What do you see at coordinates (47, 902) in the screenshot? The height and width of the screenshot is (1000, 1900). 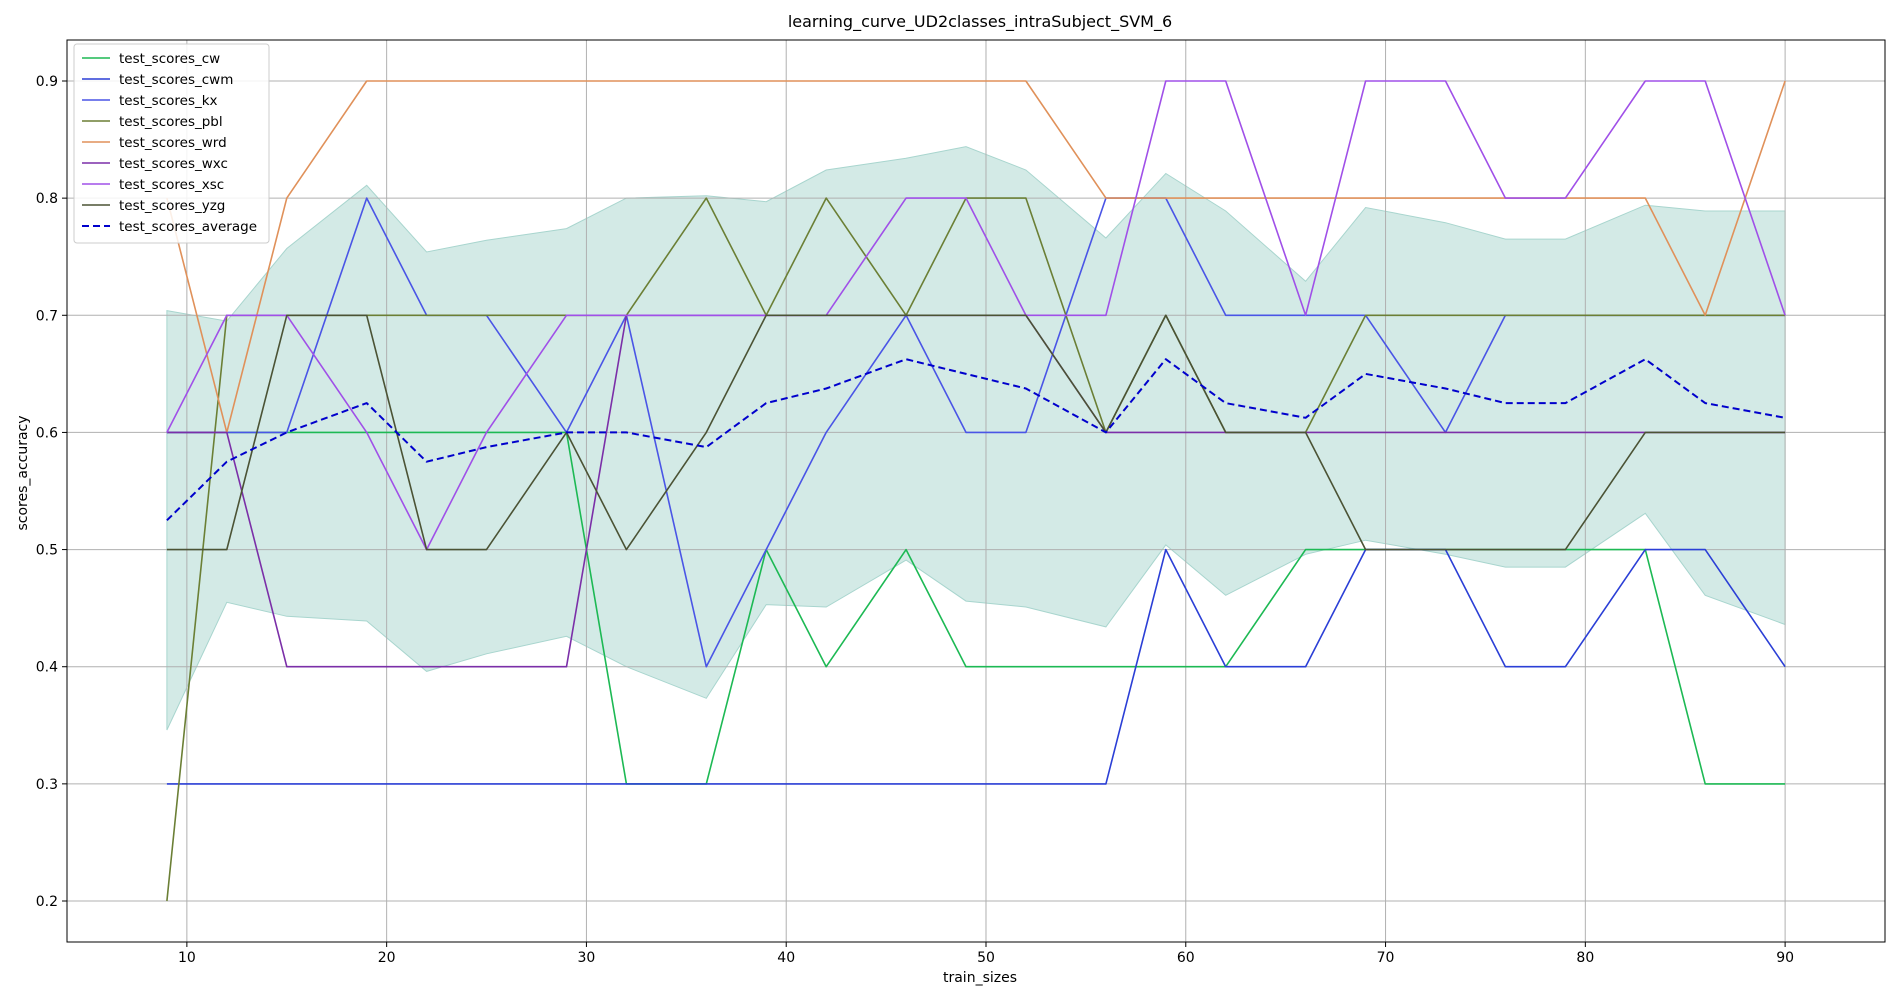 I see `y-tick-label: 0.2` at bounding box center [47, 902].